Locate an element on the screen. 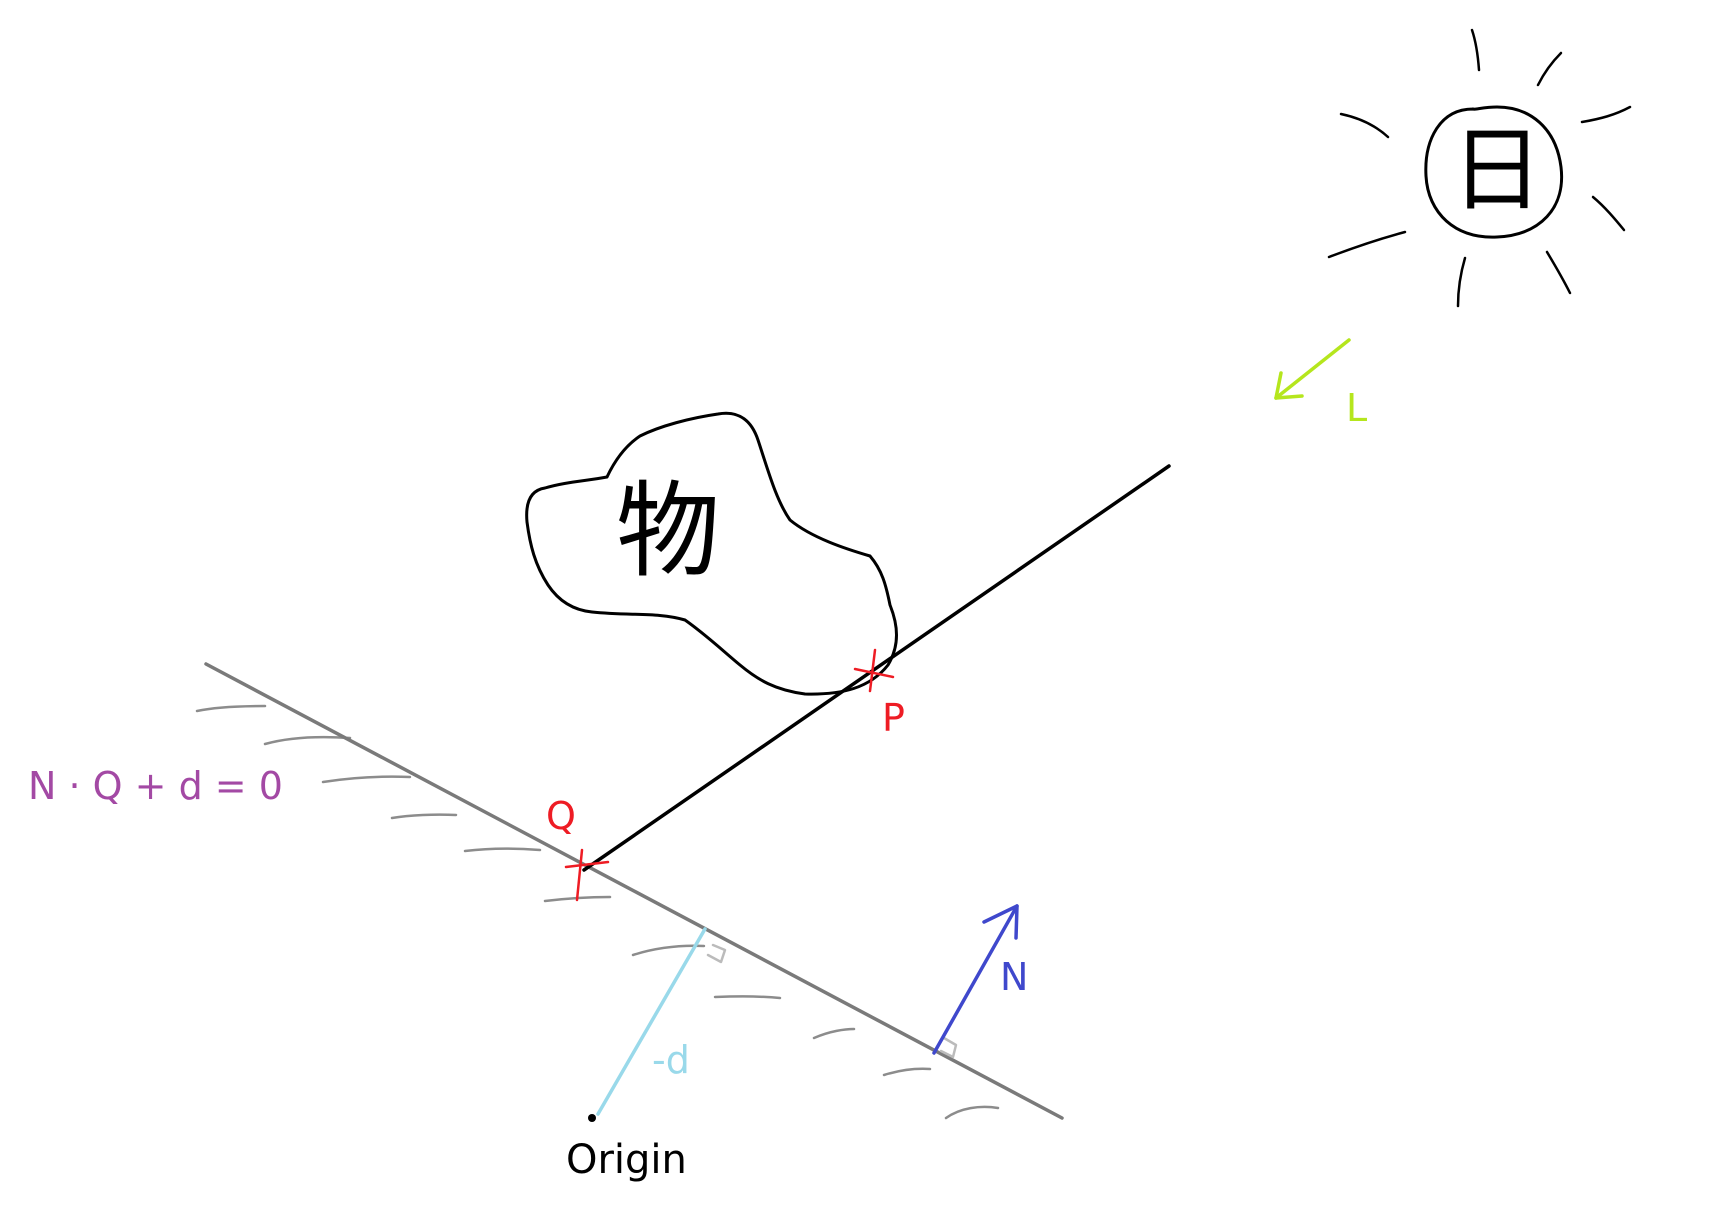 Image resolution: width=1723 pixels, height=1205 pixels. object-blob: 物 is located at coordinates (711, 553).